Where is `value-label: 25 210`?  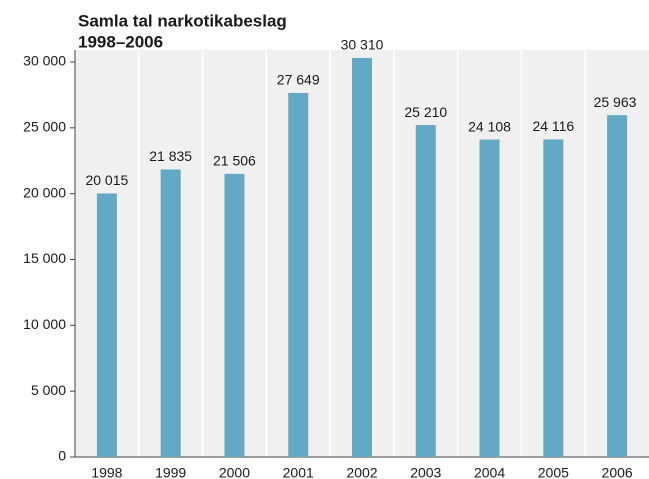
value-label: 25 210 is located at coordinates (425, 112).